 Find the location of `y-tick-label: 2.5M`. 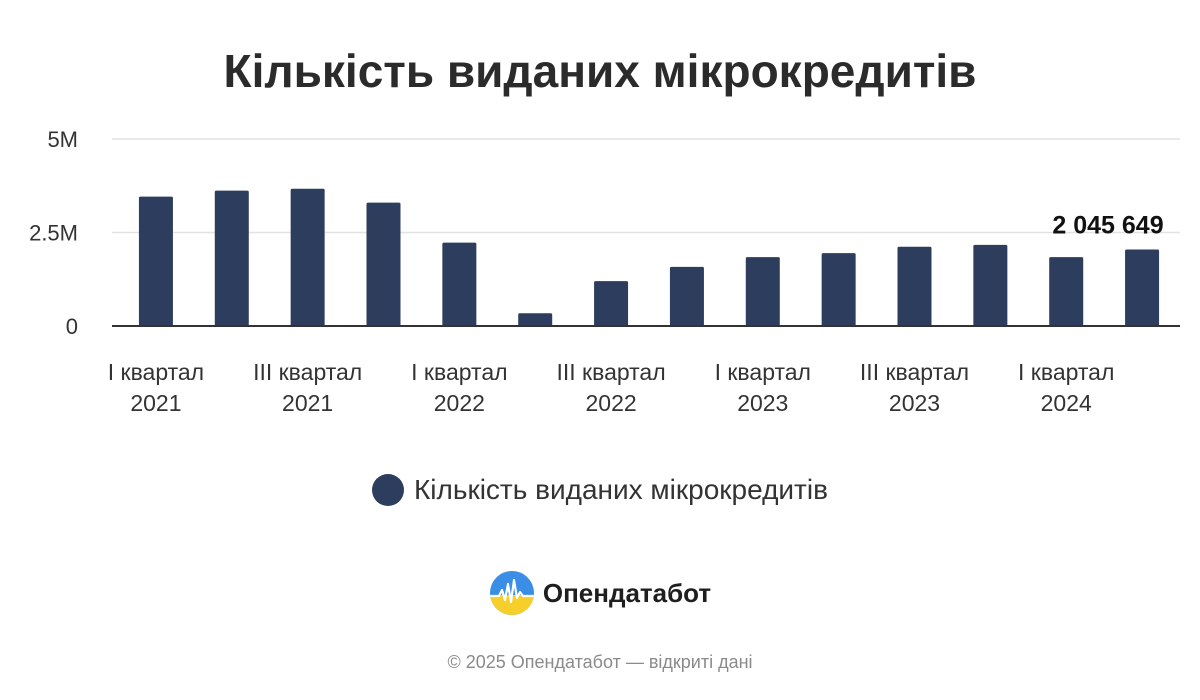

y-tick-label: 2.5M is located at coordinates (53, 233).